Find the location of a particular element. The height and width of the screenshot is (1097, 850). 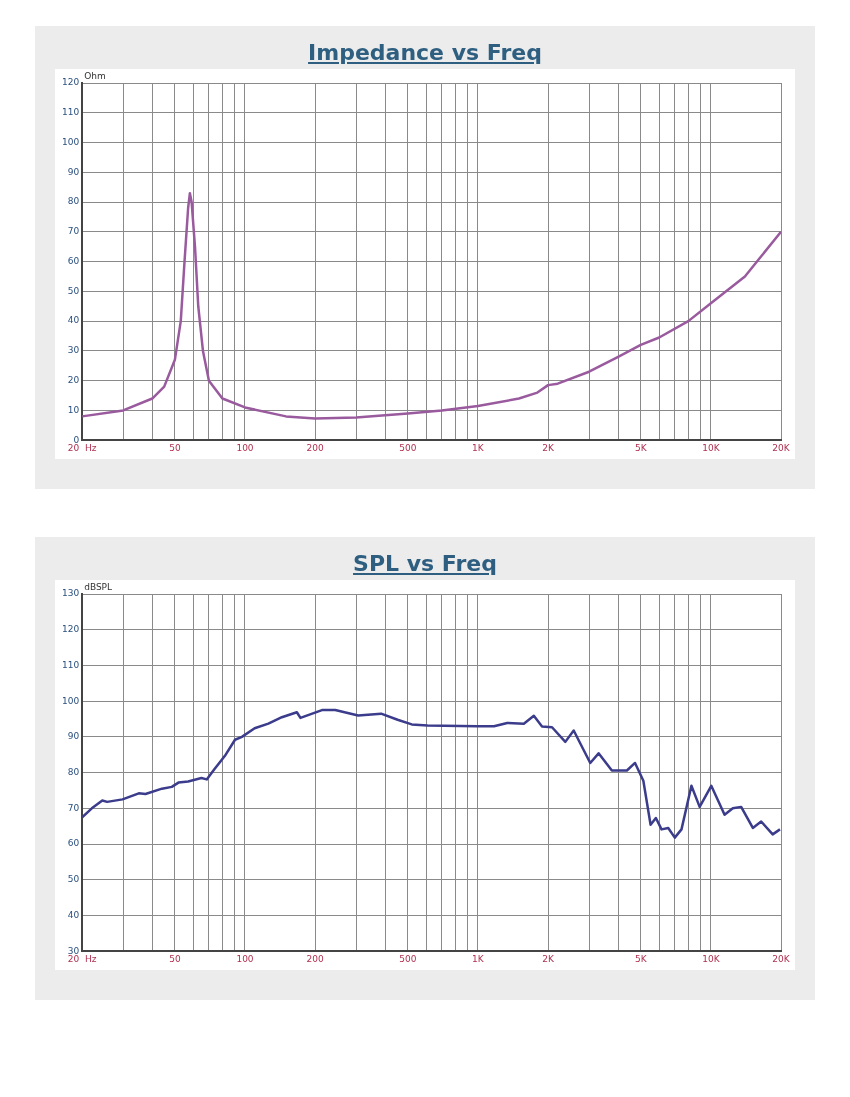

chart-title: Impedance vs Freq is located at coordinates (425, 52).